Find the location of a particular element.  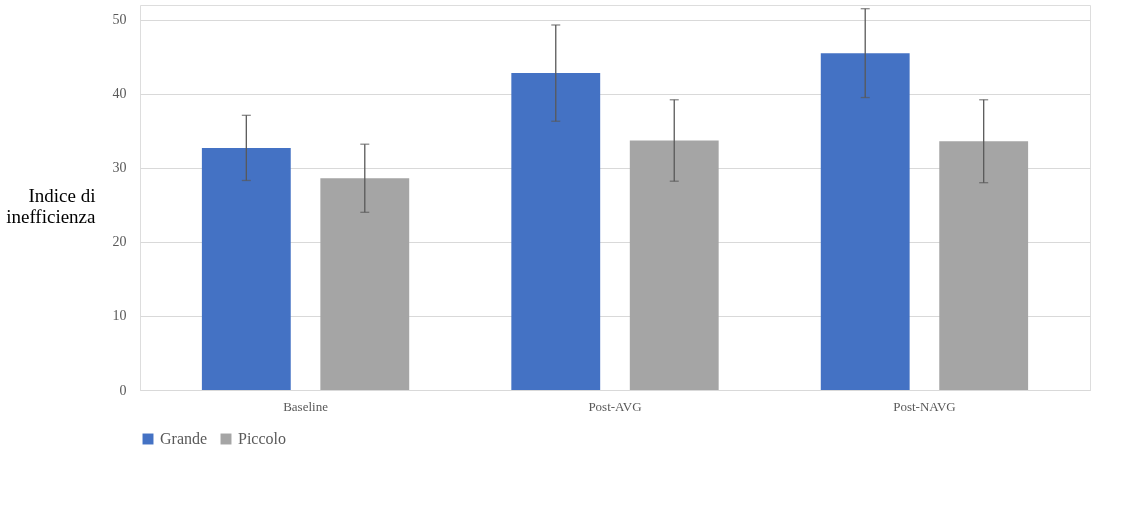

x-tick-label: Baseline is located at coordinates (306, 406).